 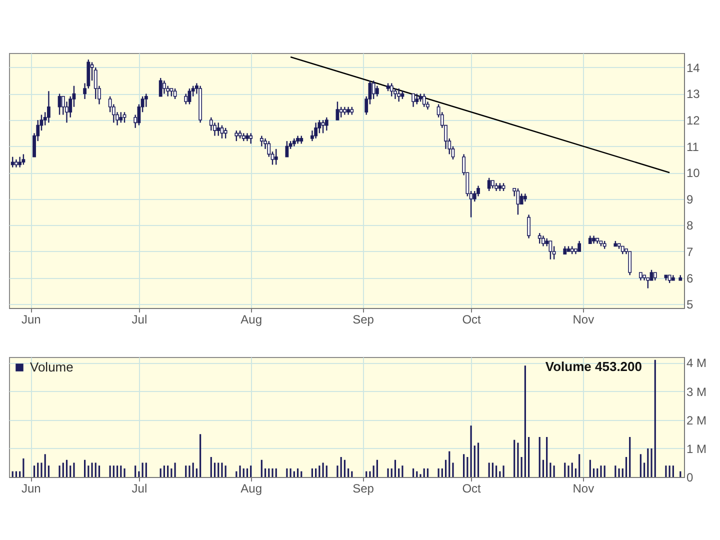 What do you see at coordinates (690, 251) in the screenshot?
I see `y-tick-label: 7` at bounding box center [690, 251].